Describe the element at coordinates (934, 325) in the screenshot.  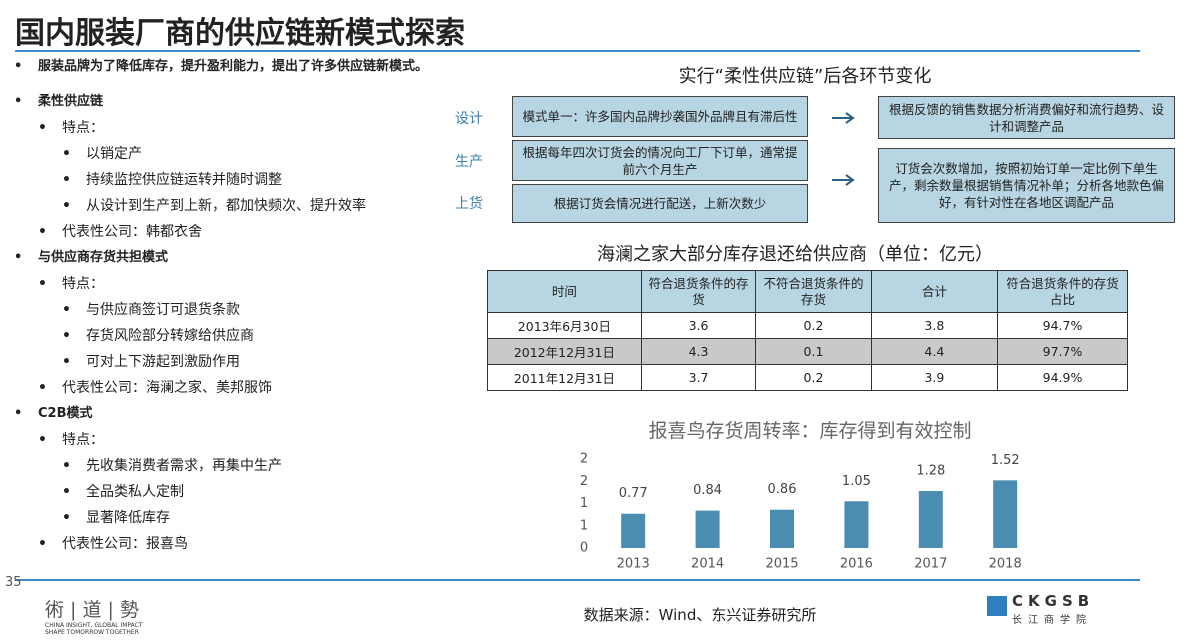
I see `table-cell: 3.8` at that location.